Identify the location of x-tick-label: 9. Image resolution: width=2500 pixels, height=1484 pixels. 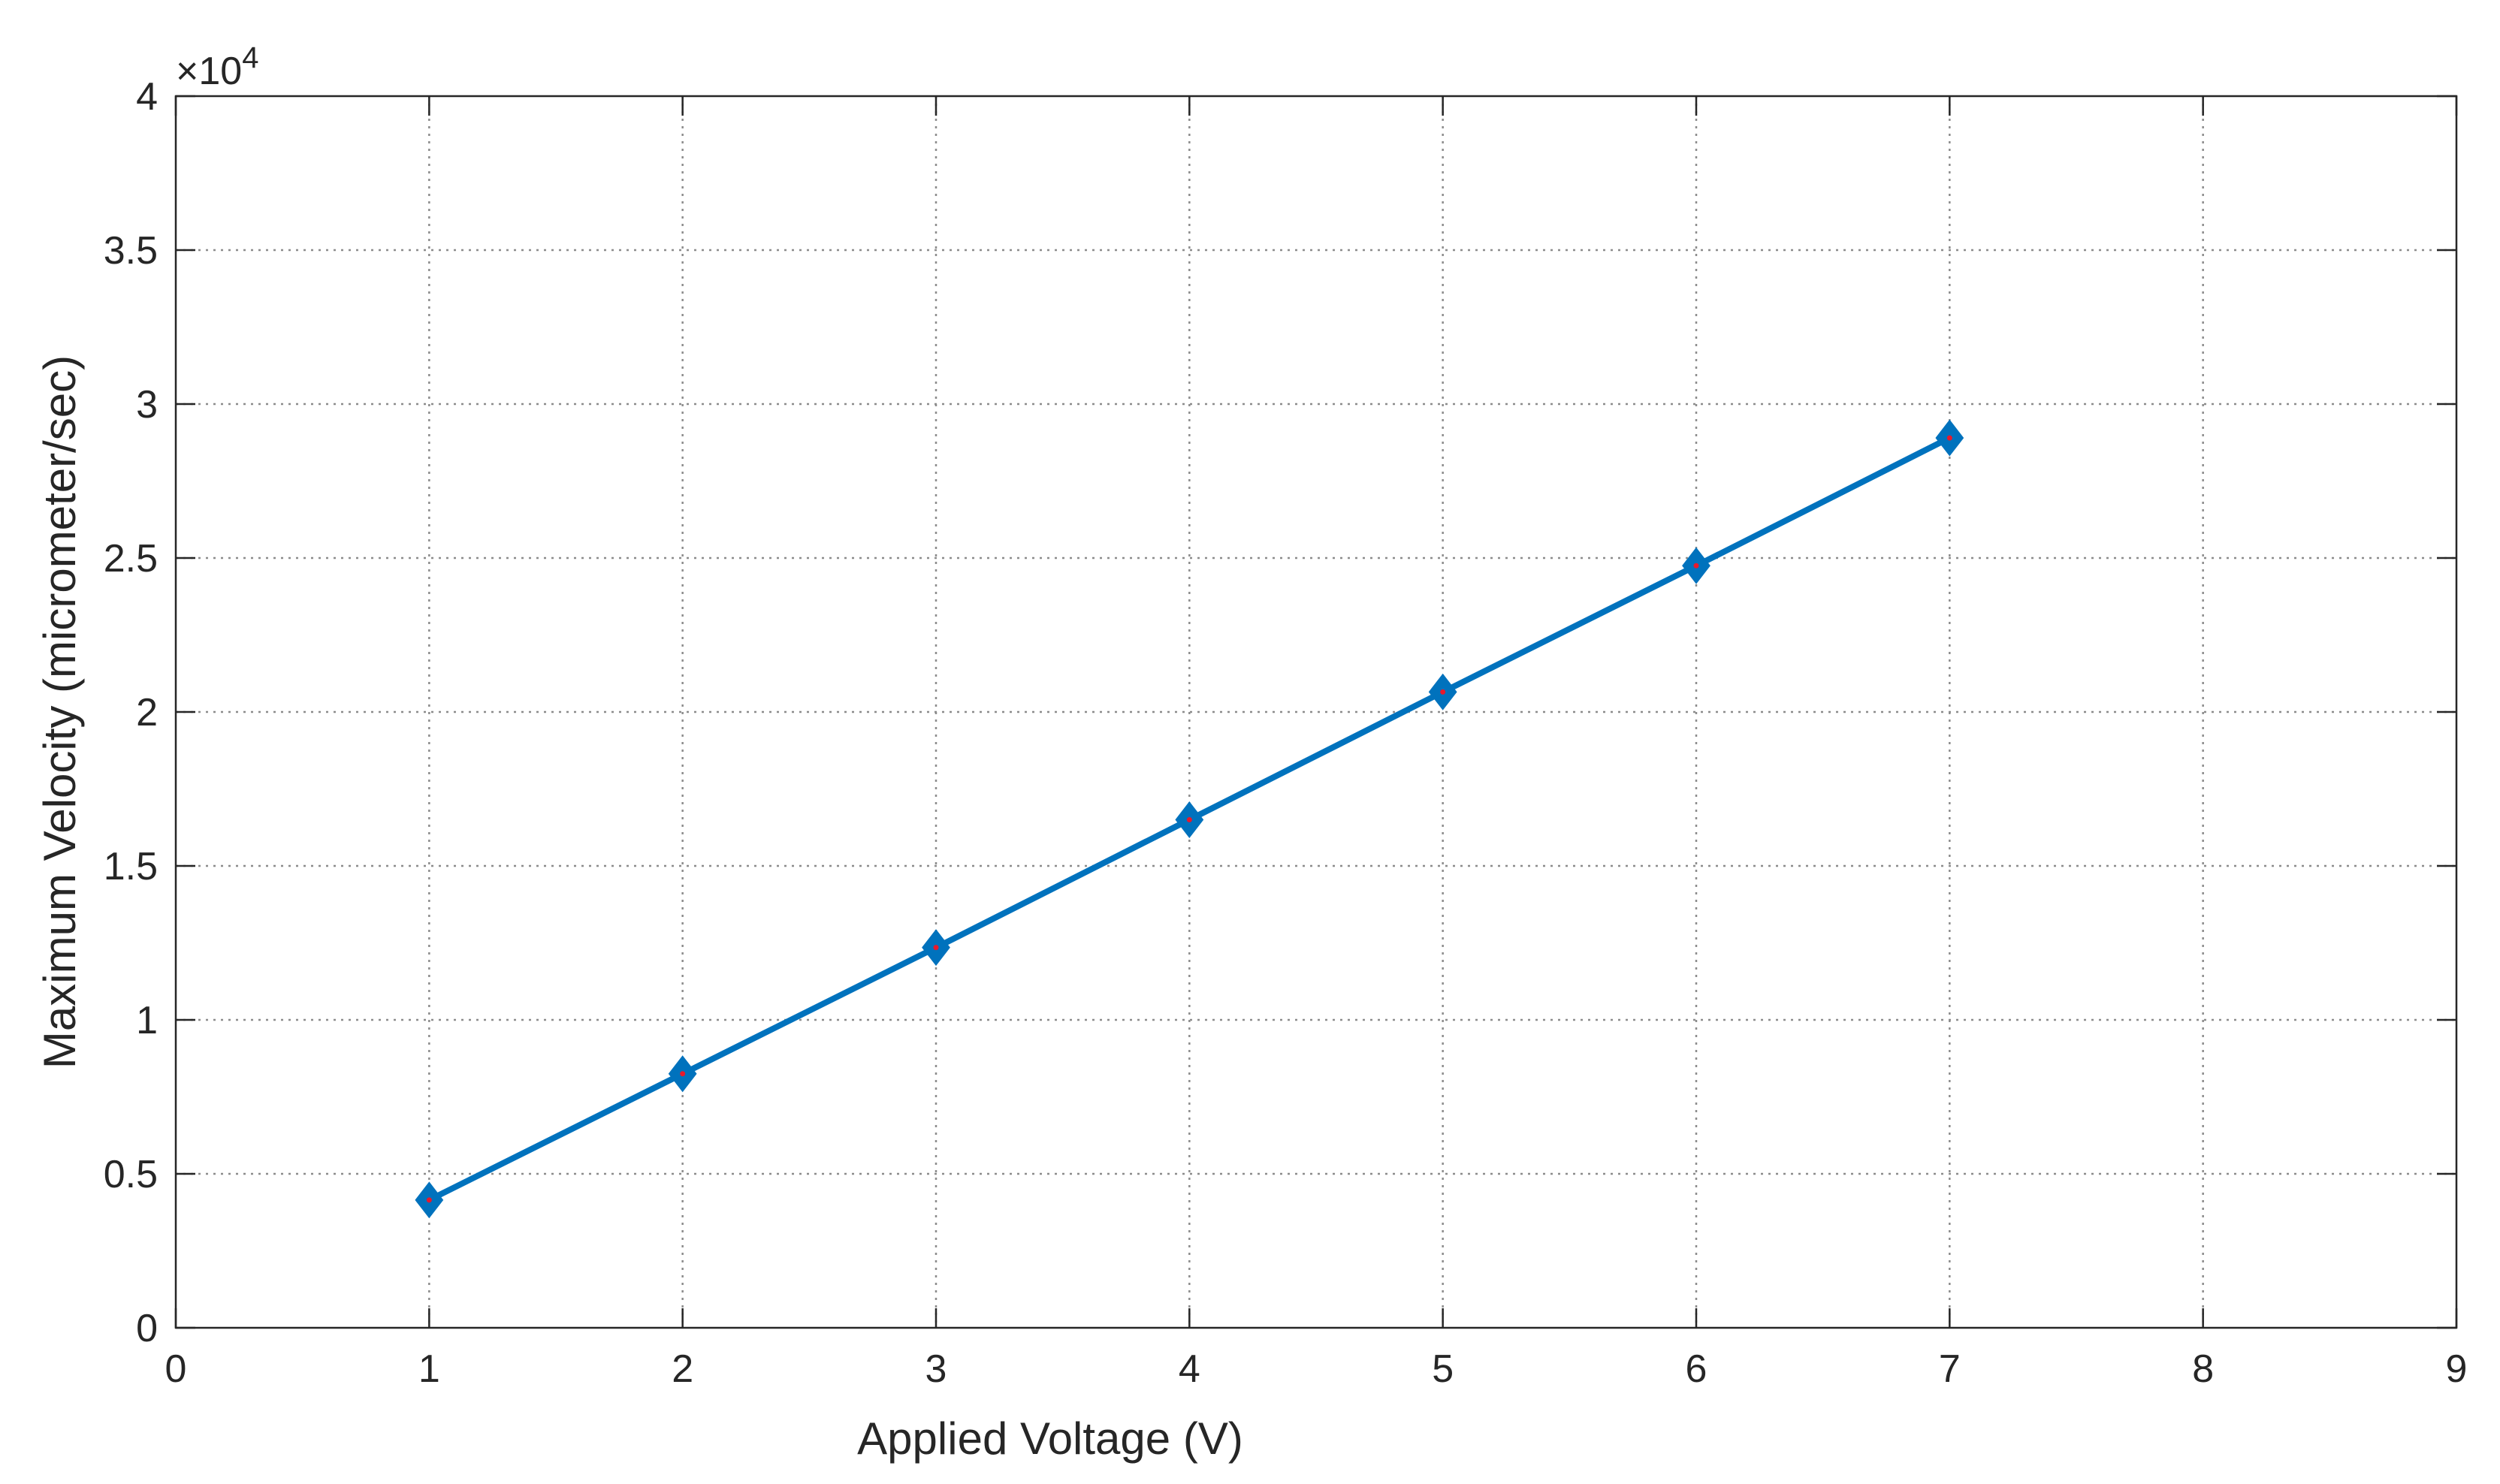
(2457, 1369).